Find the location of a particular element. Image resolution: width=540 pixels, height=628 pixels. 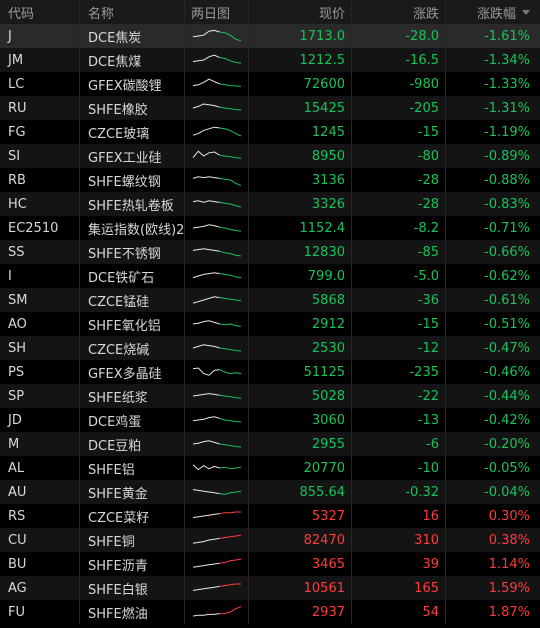

table-row: HC SHFE热轧卷板 3326 -28 -0.83% is located at coordinates (270, 204).